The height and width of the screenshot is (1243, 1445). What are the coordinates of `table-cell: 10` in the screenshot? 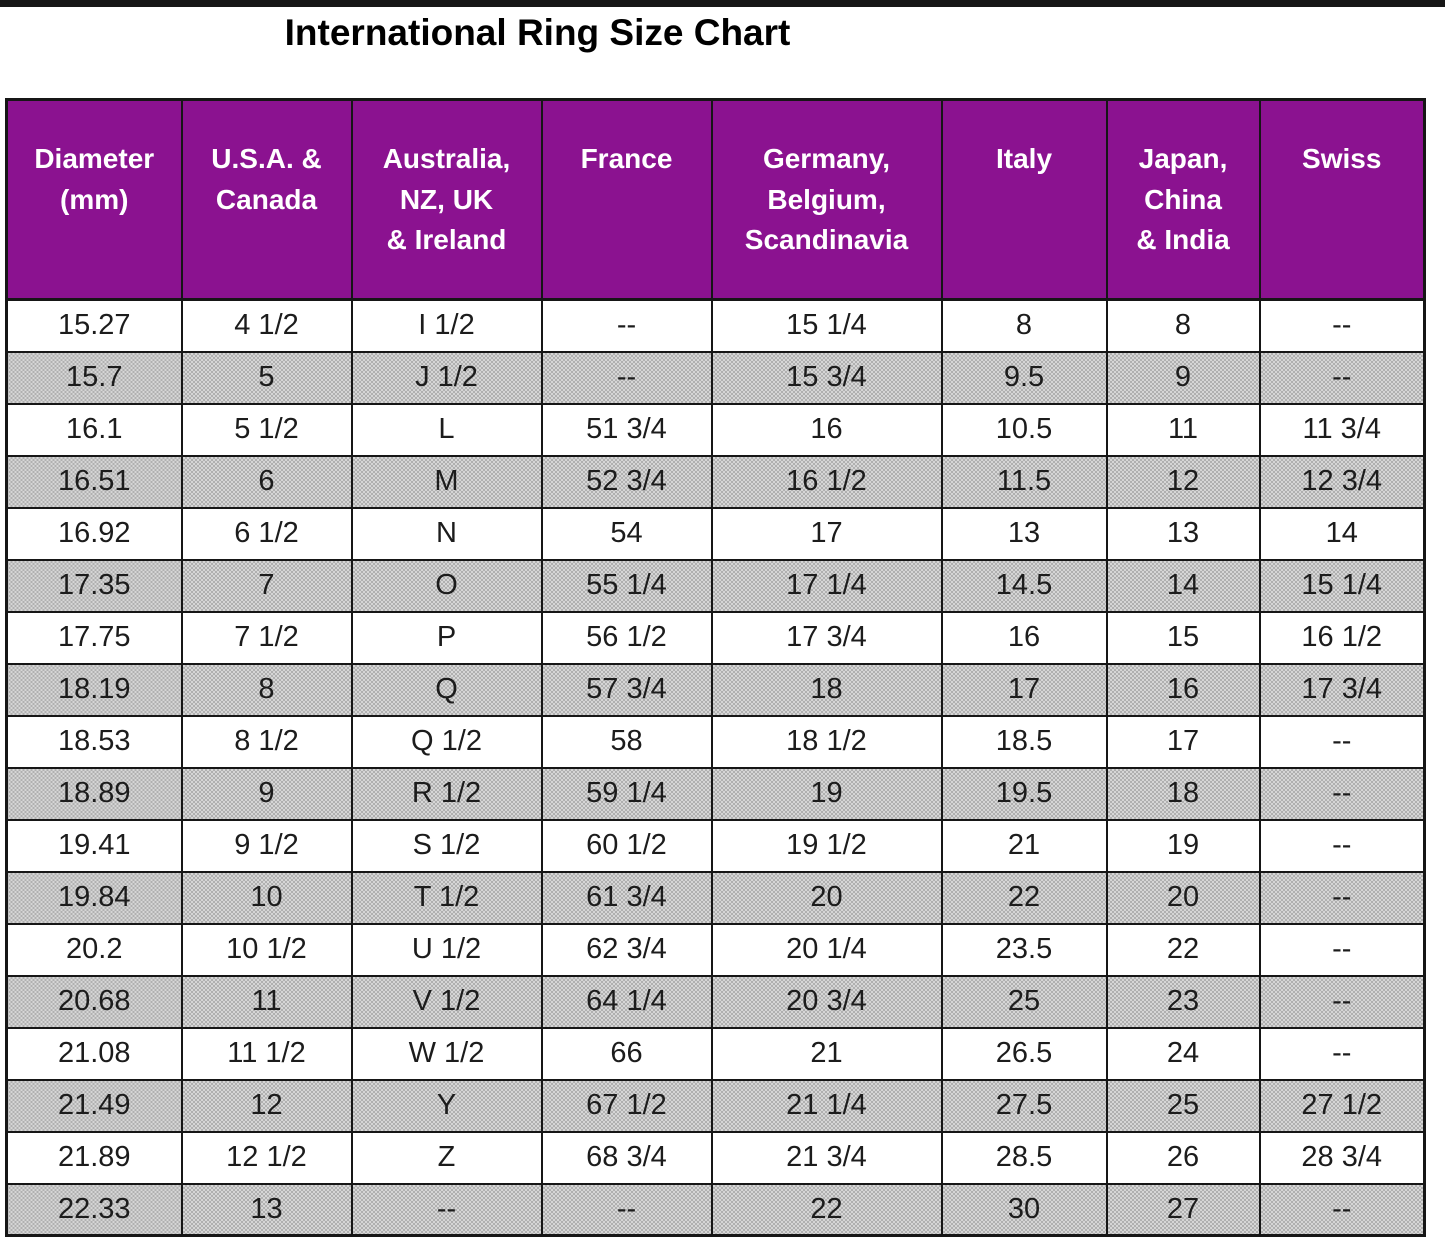 It's located at (266, 897).